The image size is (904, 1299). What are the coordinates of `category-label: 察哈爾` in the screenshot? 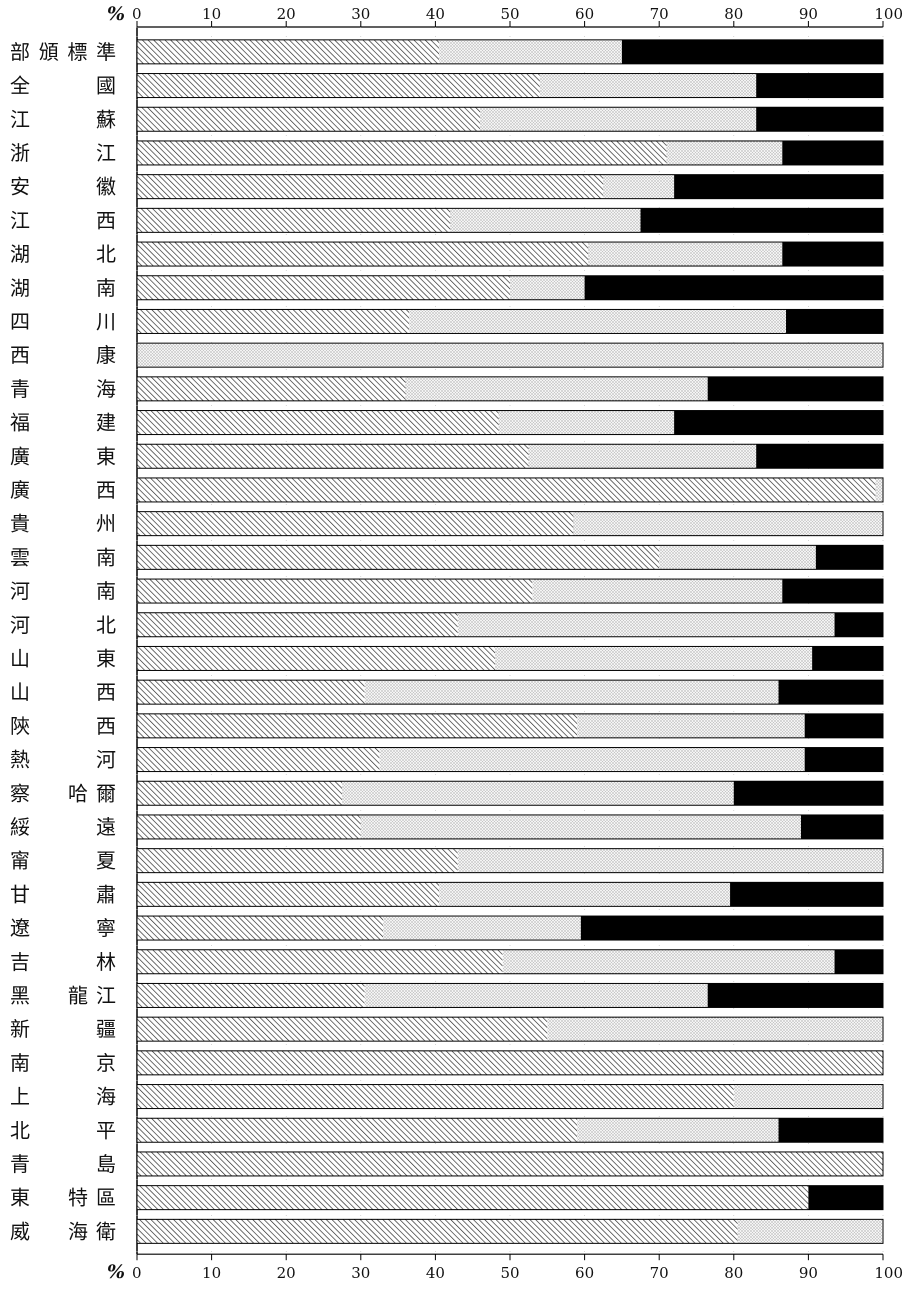 It's located at (63, 793).